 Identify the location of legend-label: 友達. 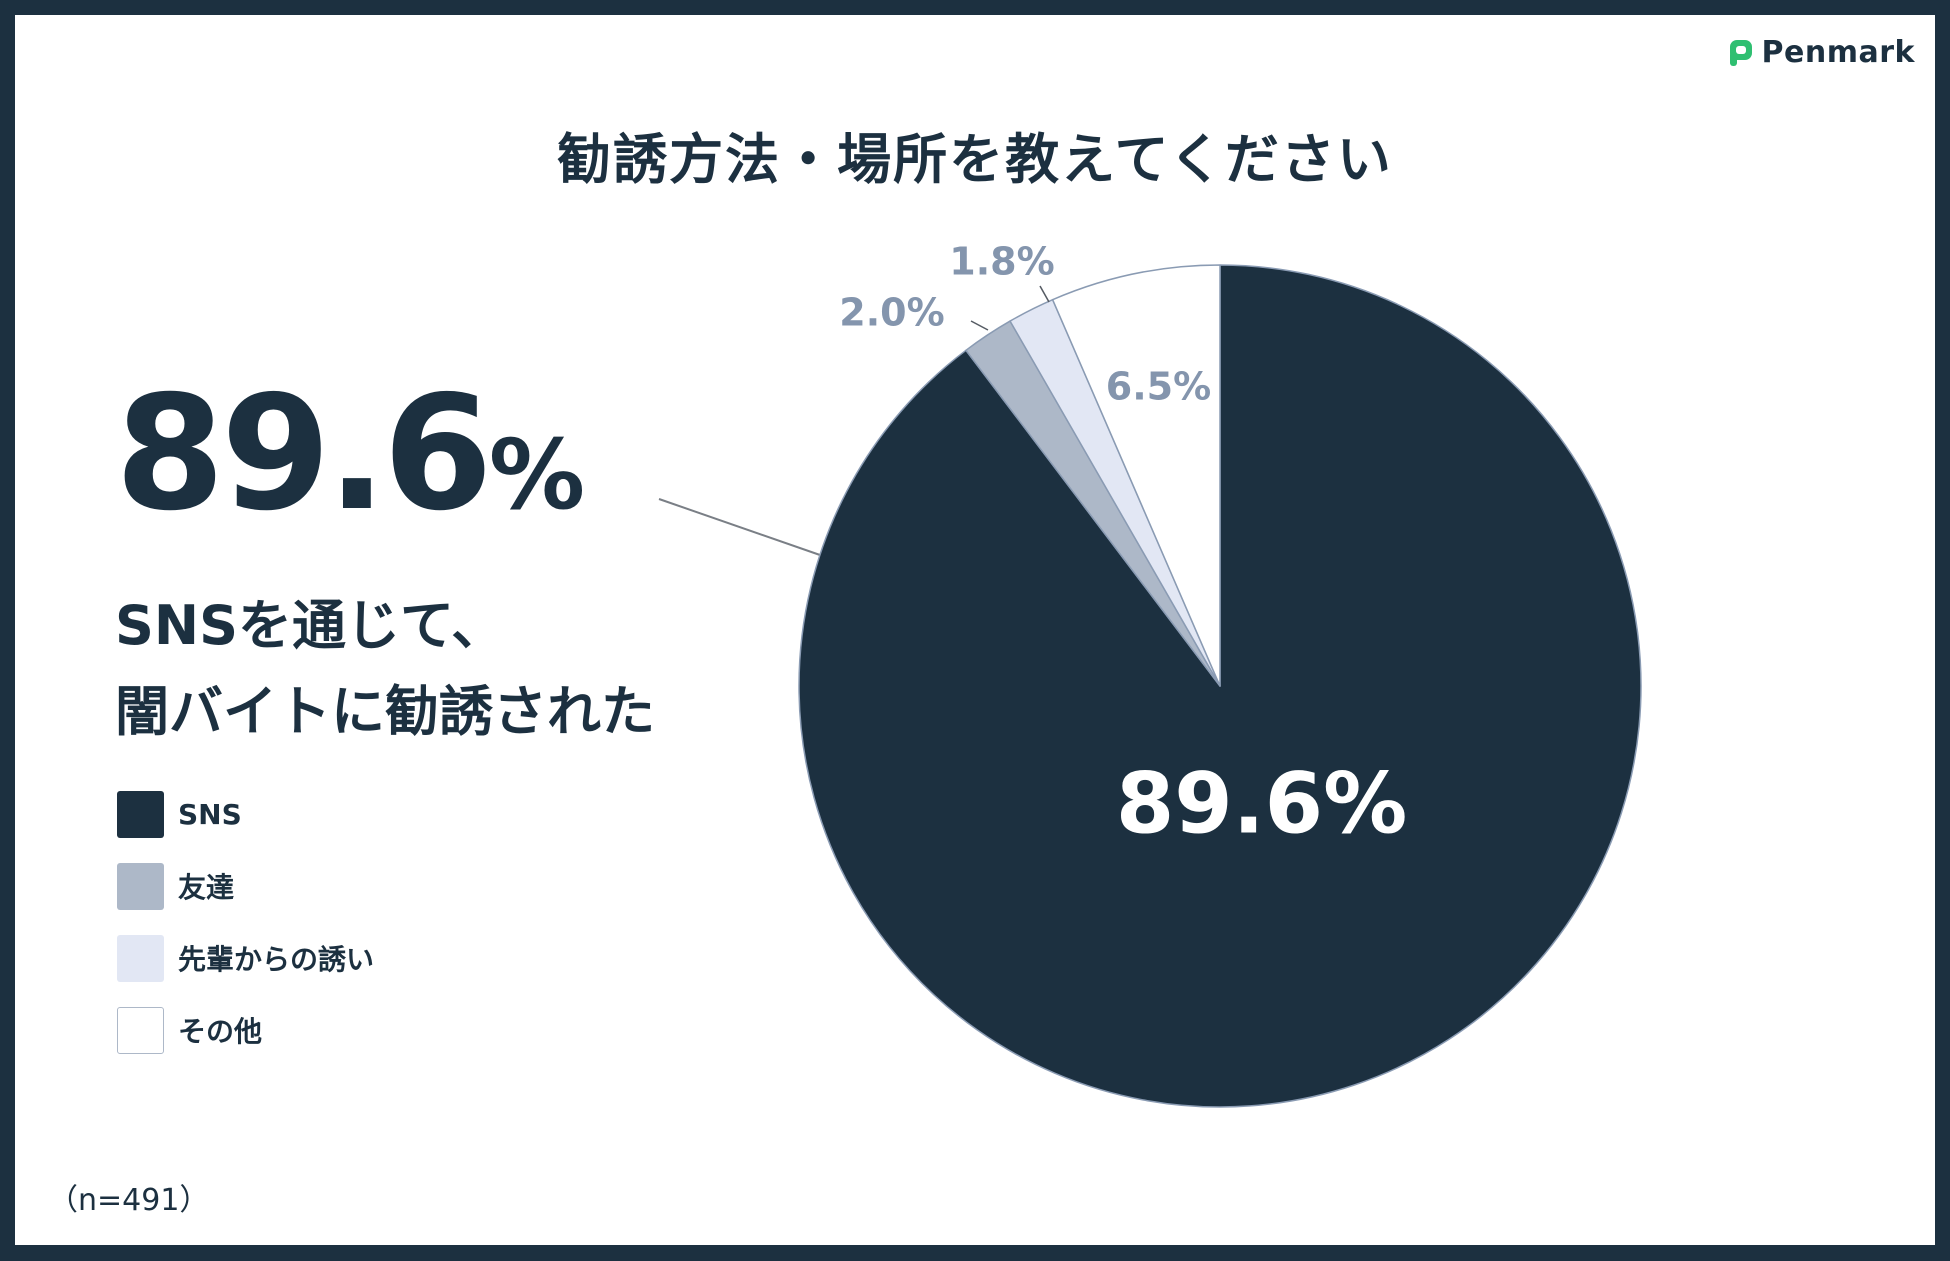
(206, 887).